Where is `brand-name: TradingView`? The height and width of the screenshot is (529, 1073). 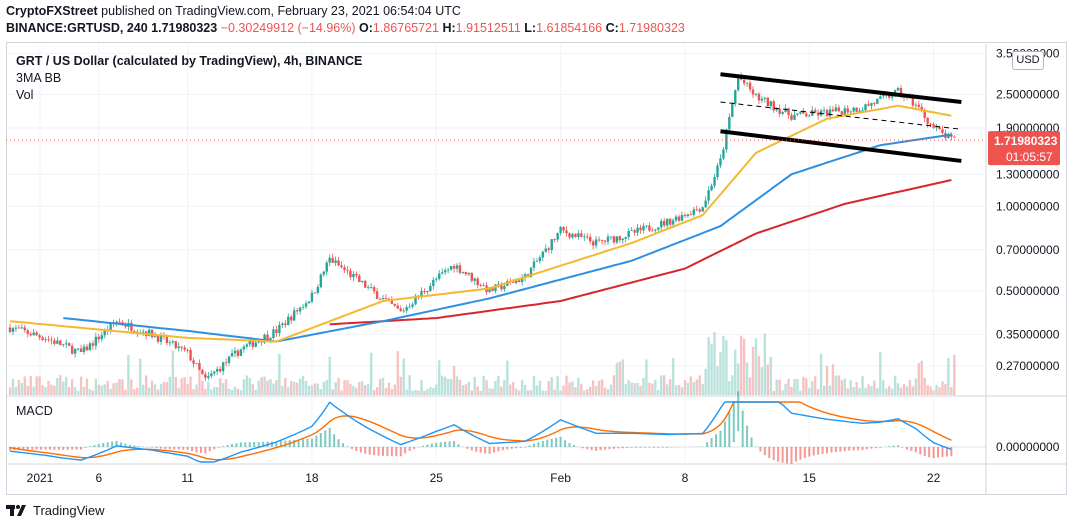 brand-name: TradingView is located at coordinates (69, 510).